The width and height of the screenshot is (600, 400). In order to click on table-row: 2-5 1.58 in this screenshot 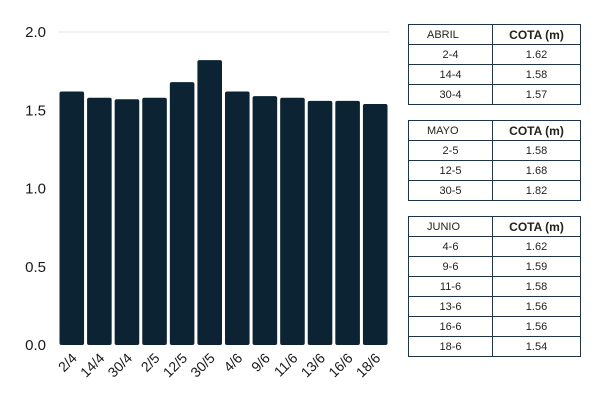, I will do `click(494, 150)`.